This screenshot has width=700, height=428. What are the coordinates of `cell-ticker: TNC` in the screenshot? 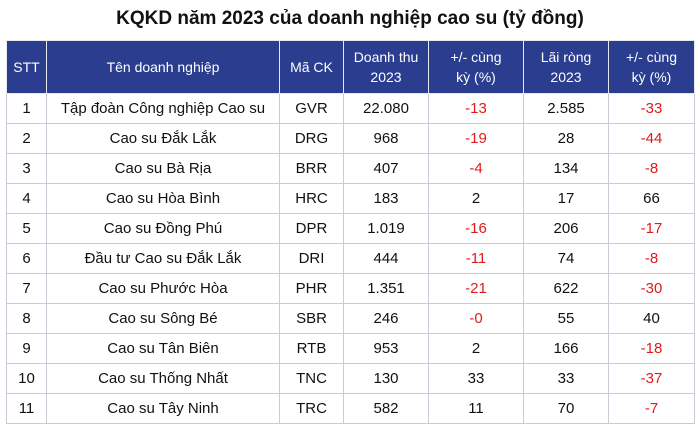 It's located at (311, 378).